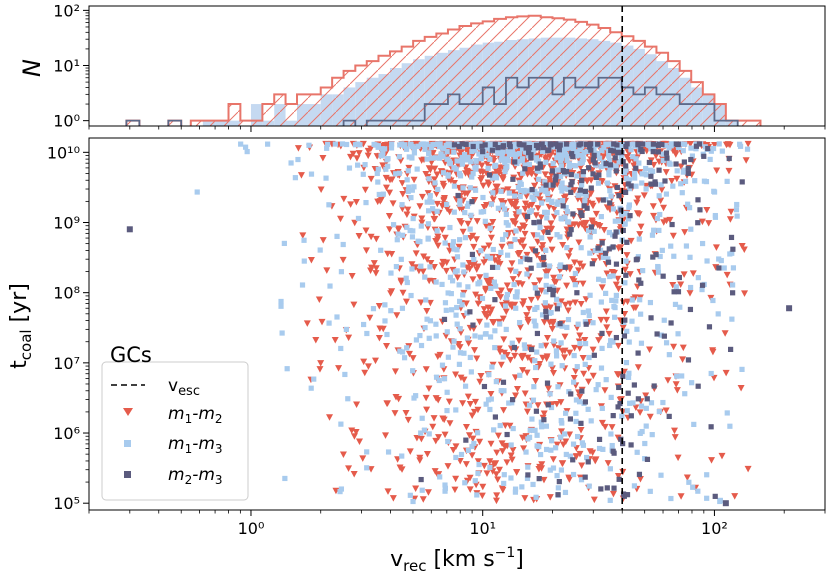  Describe the element at coordinates (251, 528) in the screenshot. I see `x-tick-label: 10⁰` at that location.